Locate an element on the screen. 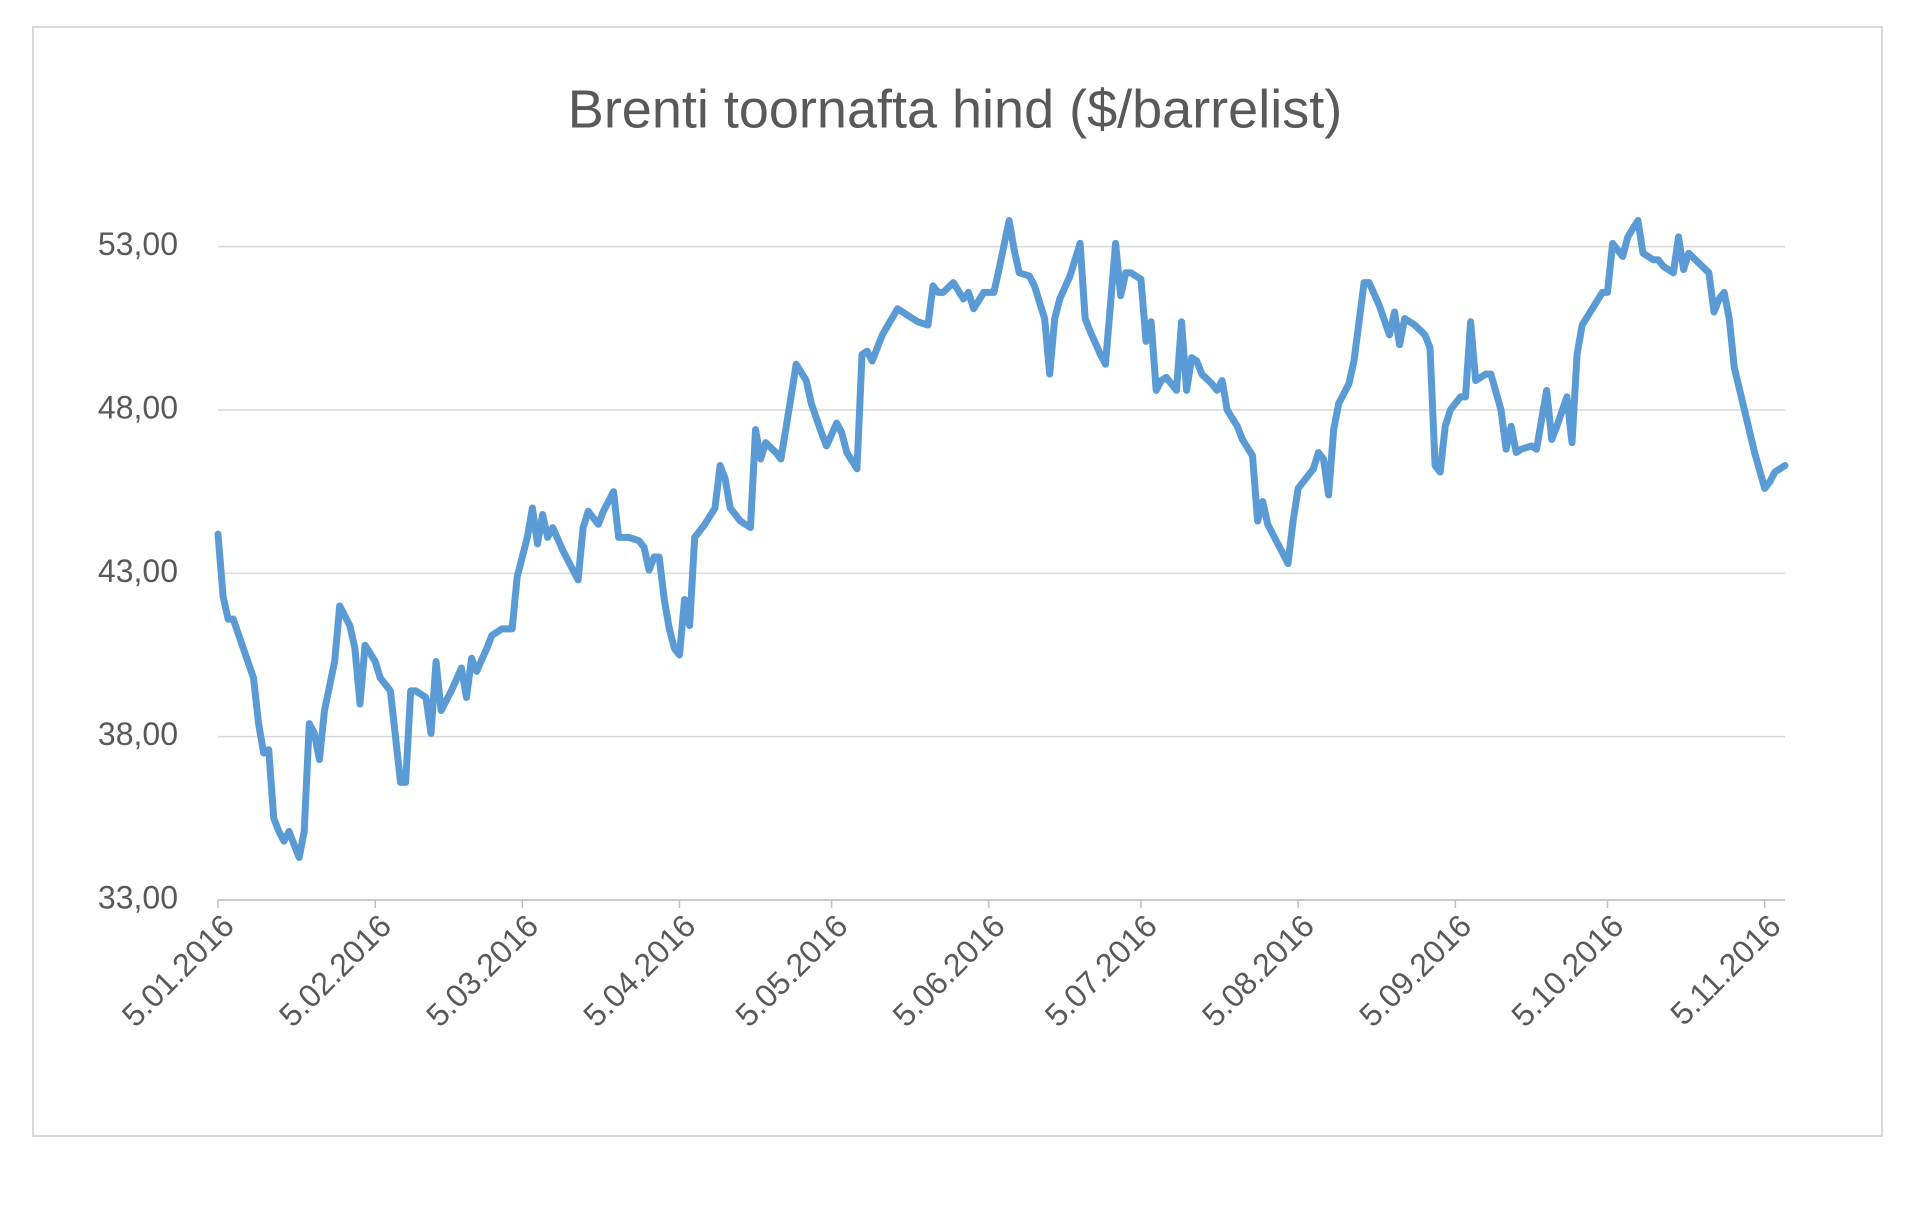 The width and height of the screenshot is (1920, 1217). y-tick-label: 33,00 is located at coordinates (138, 897).